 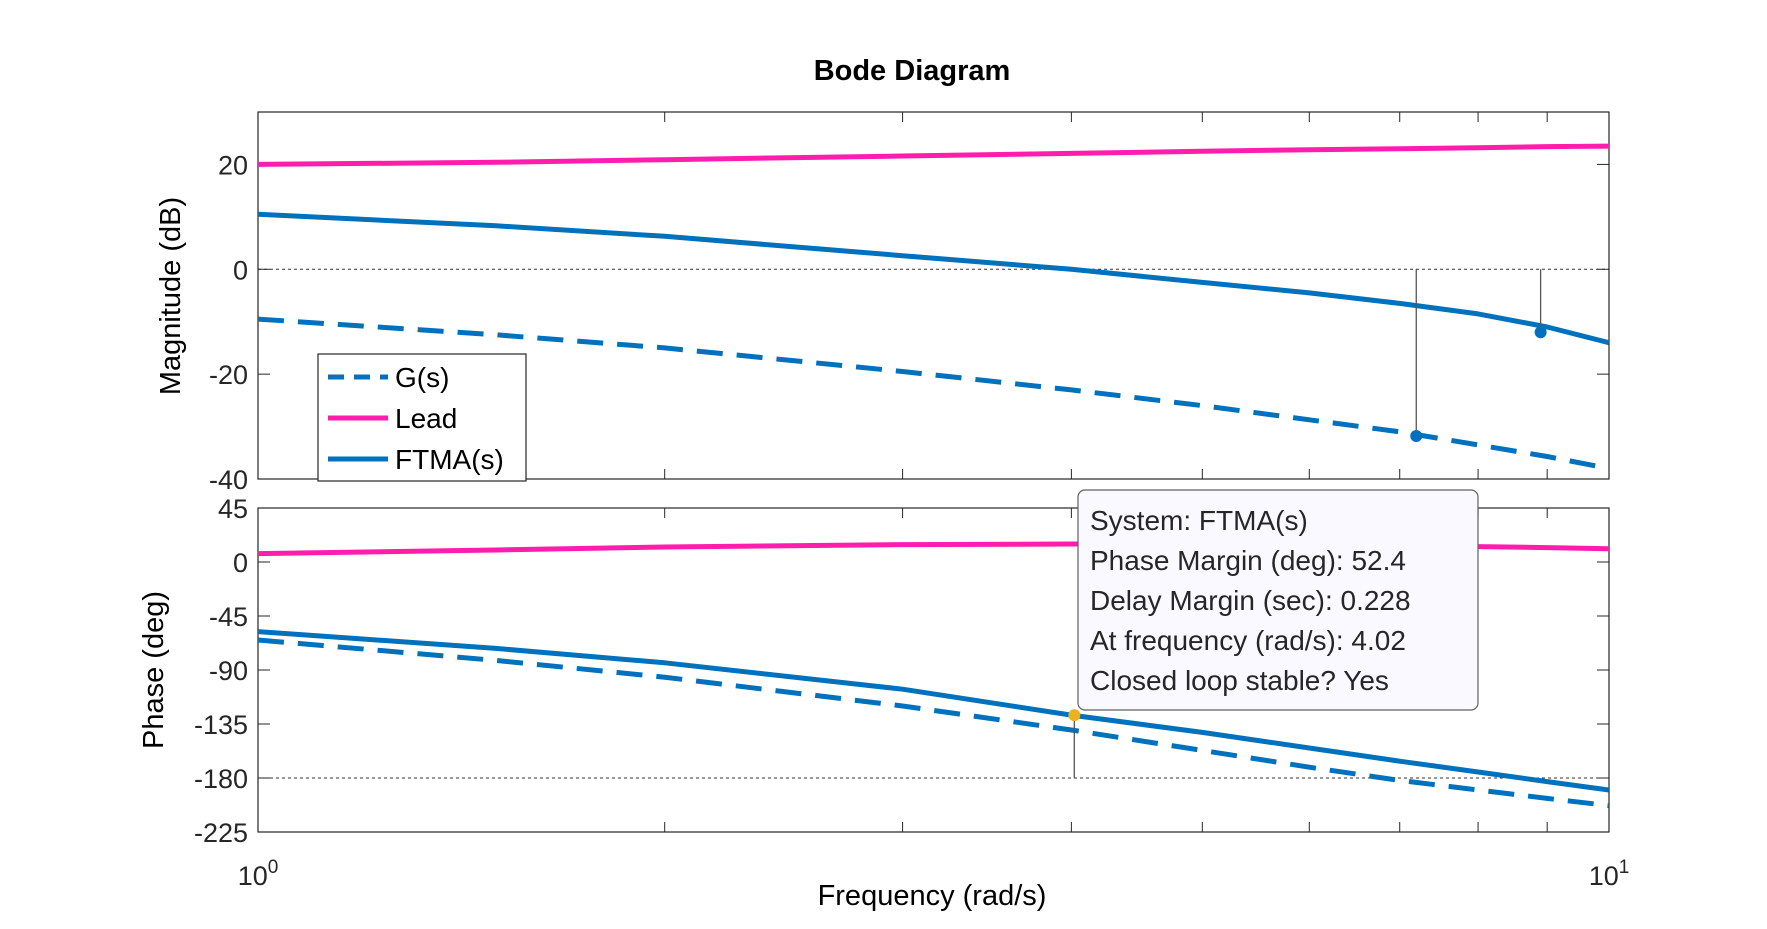 I want to click on magnitude-series-ftma, so click(x=933, y=278).